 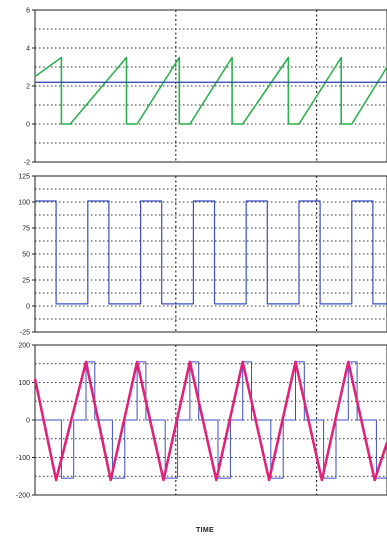 What do you see at coordinates (25, 333) in the screenshot?
I see `y-tick-label: -25` at bounding box center [25, 333].